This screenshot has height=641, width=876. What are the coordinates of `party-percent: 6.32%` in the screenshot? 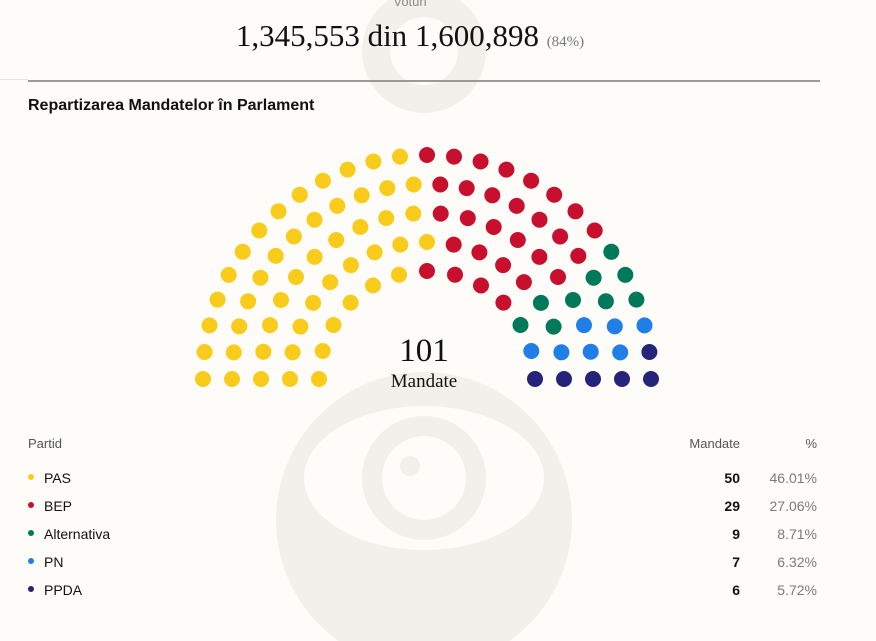 It's located at (797, 562).